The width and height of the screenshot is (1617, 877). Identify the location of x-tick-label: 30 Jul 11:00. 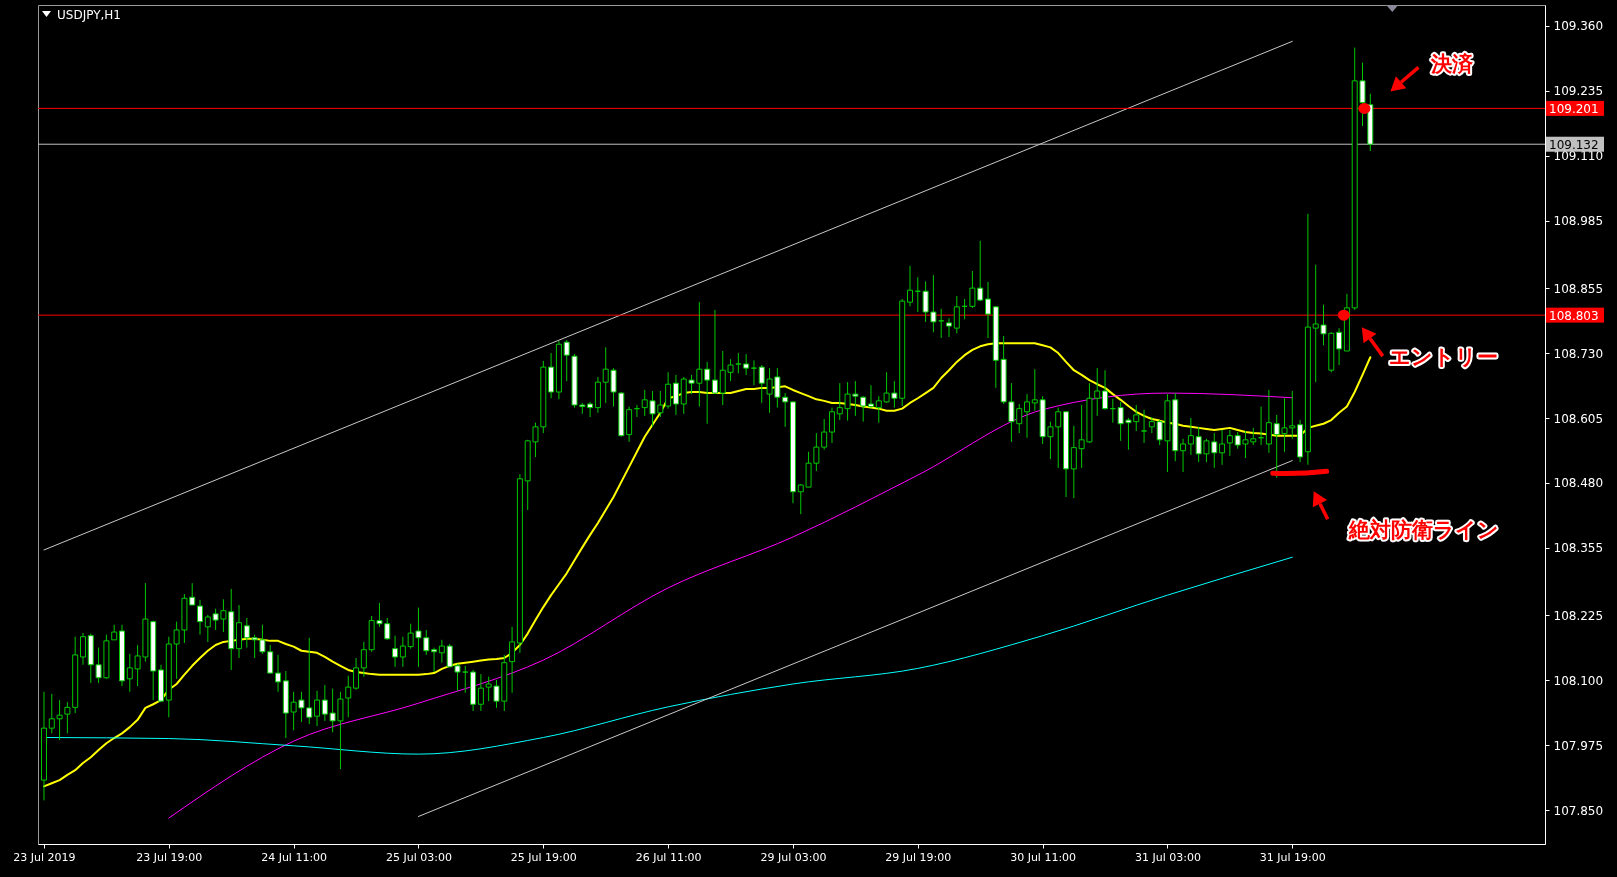
(1043, 857).